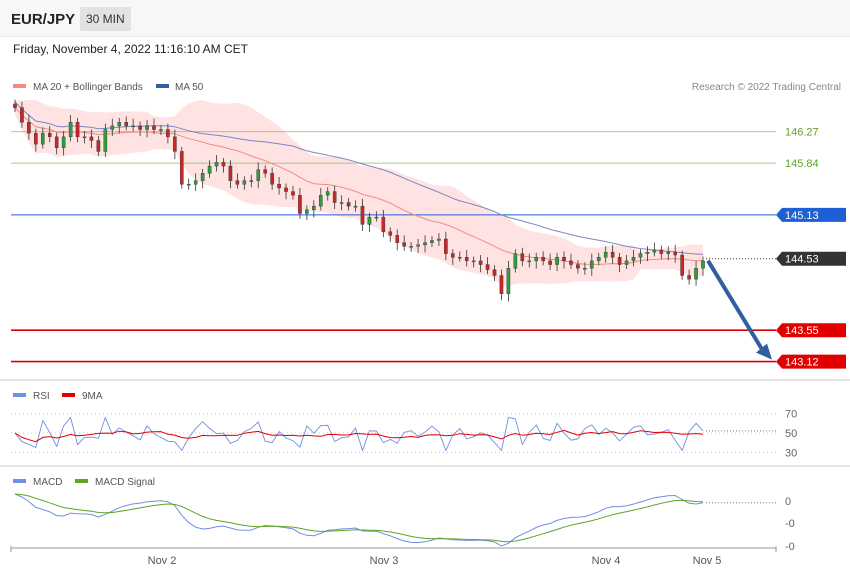  What do you see at coordinates (68, 395) in the screenshot?
I see `rsi-ma-legend-swatch` at bounding box center [68, 395].